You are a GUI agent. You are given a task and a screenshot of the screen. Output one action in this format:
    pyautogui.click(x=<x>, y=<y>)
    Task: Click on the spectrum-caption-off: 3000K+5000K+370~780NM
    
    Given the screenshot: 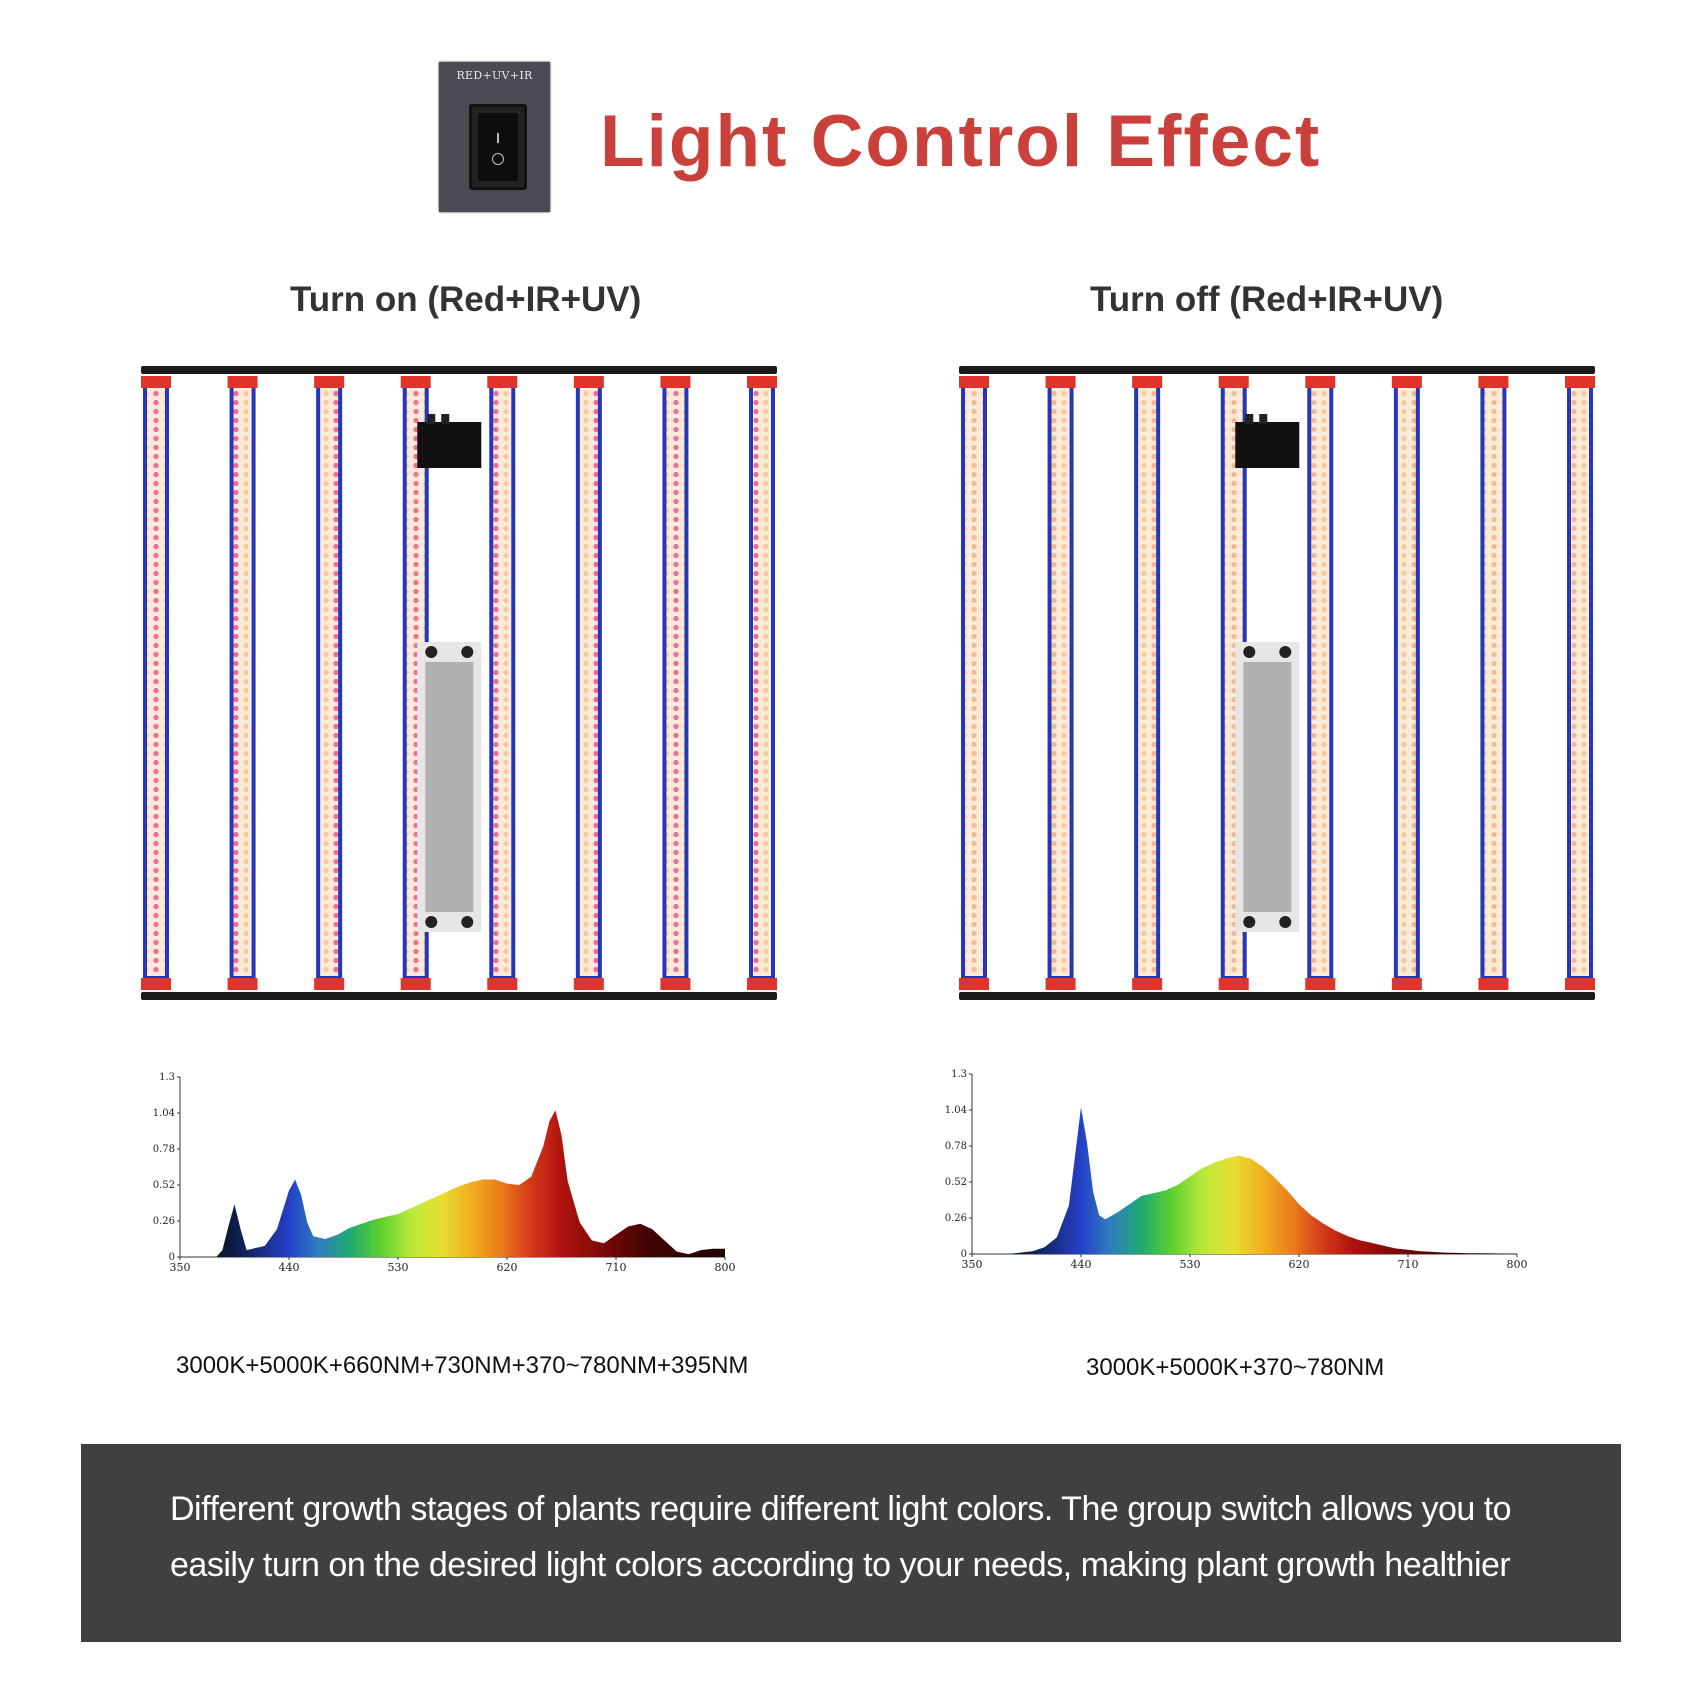 What is the action you would take?
    pyautogui.click(x=1235, y=1367)
    